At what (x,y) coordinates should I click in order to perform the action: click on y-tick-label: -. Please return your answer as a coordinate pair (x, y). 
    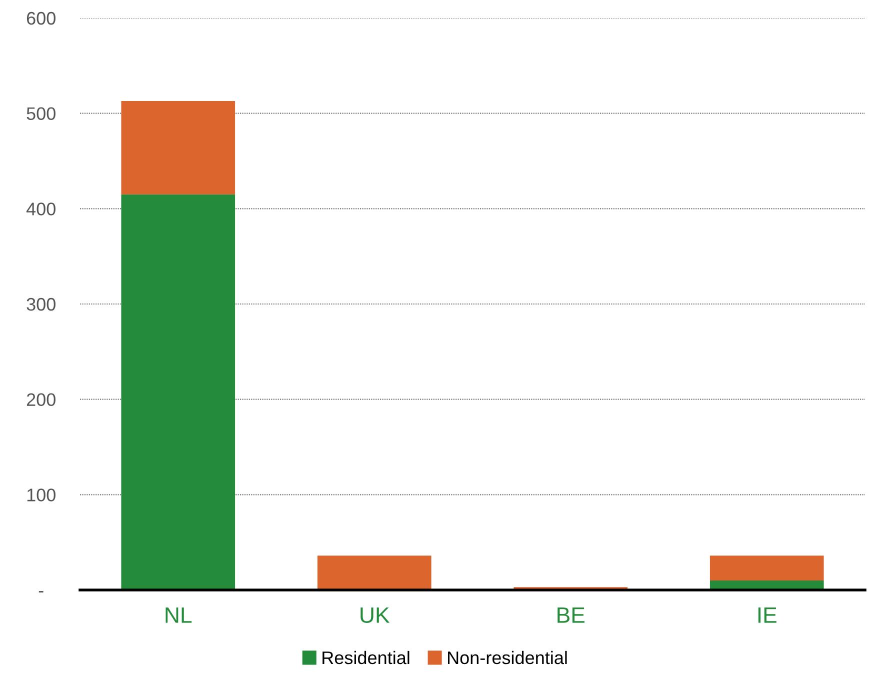
    Looking at the image, I should click on (41, 591).